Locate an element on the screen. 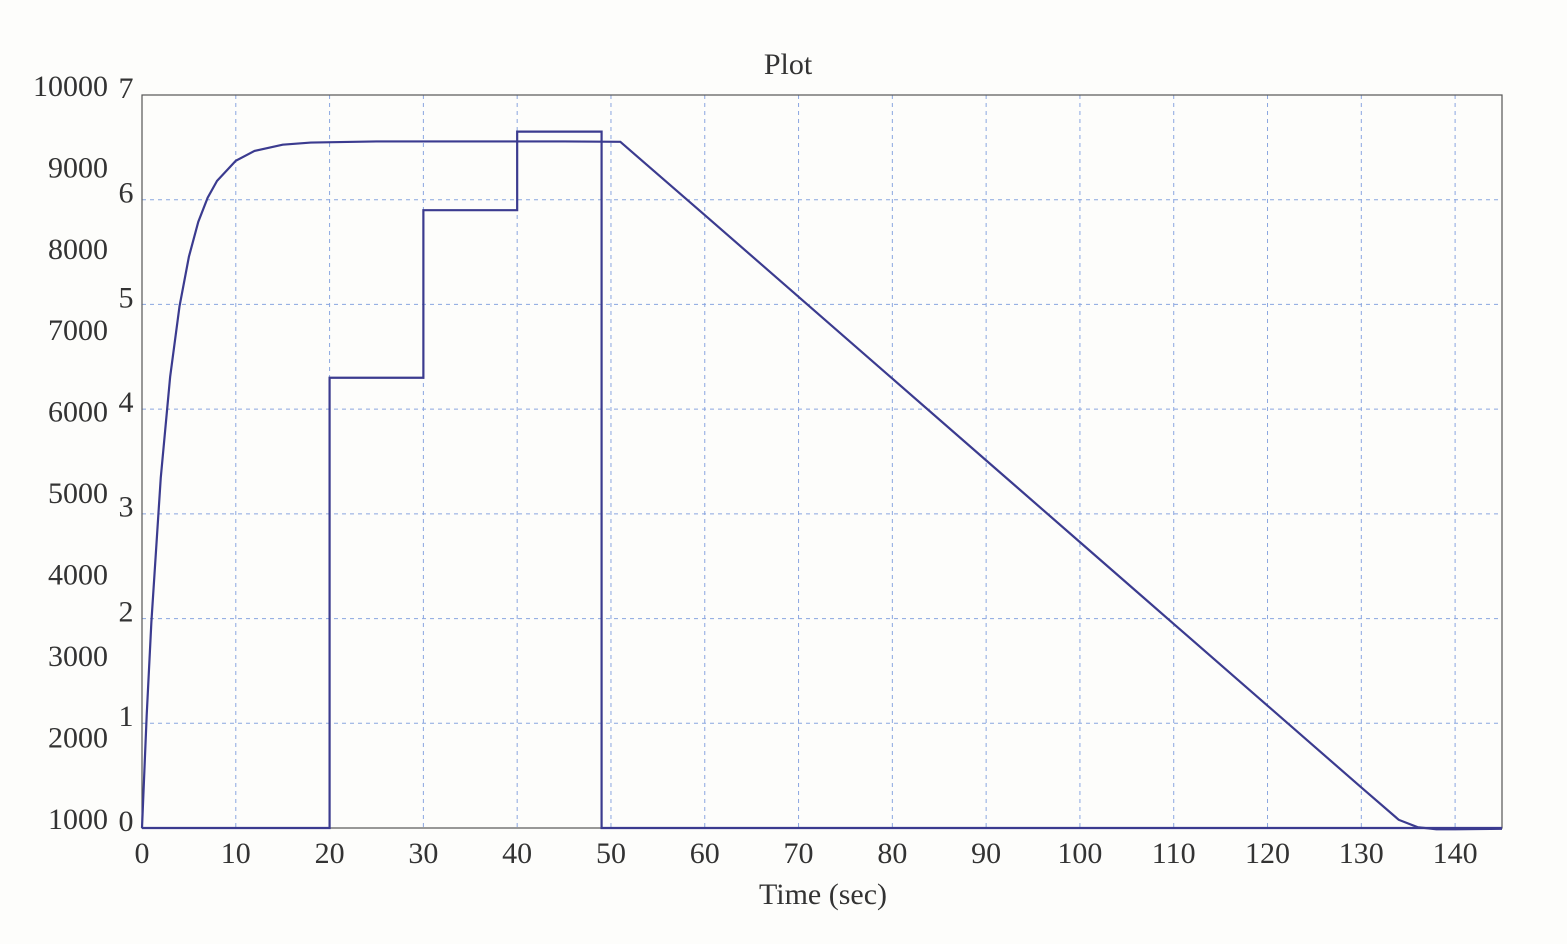 The width and height of the screenshot is (1567, 944). y-tick-label: 2000 is located at coordinates (78, 737).